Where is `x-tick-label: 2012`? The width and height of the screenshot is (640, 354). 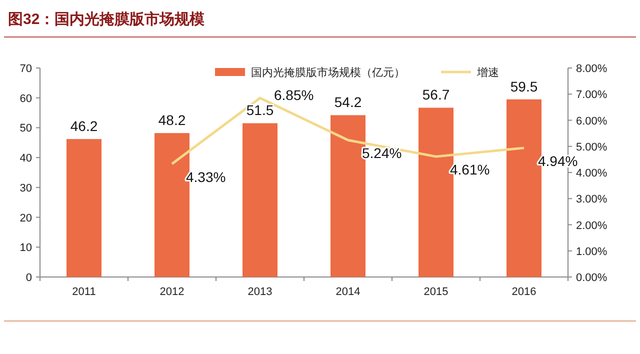 x-tick-label: 2012 is located at coordinates (172, 292).